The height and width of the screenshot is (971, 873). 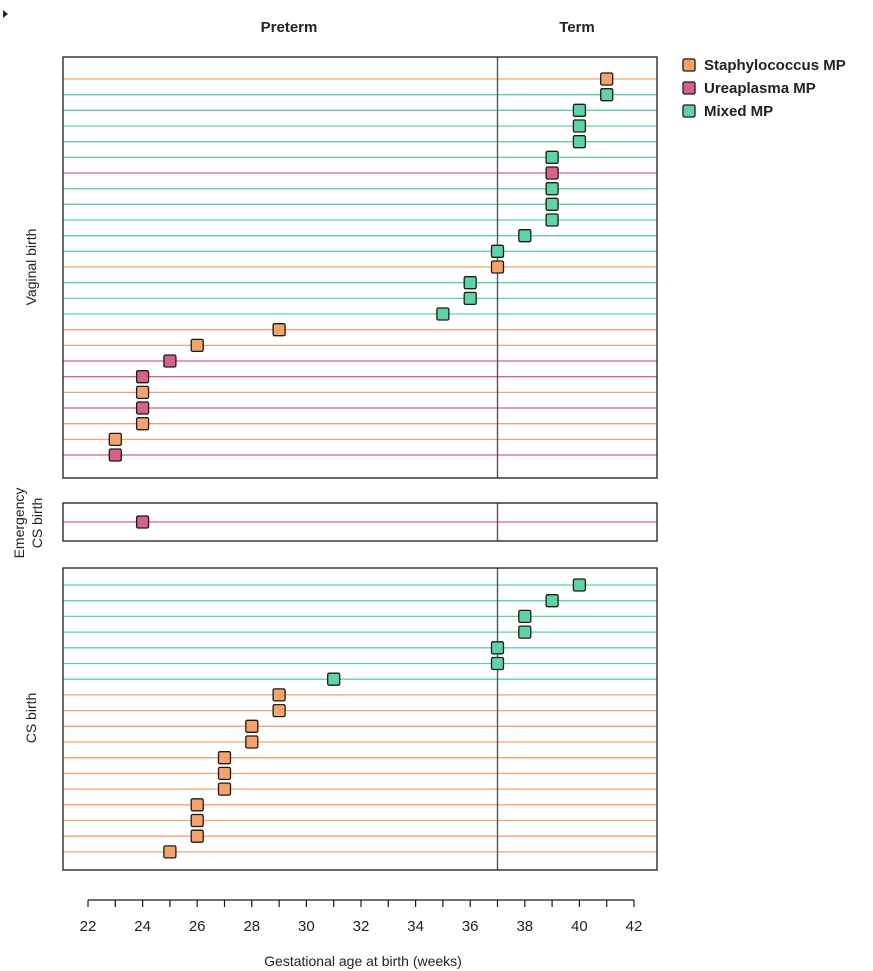 I want to click on x-tick-label: 38, so click(x=524, y=926).